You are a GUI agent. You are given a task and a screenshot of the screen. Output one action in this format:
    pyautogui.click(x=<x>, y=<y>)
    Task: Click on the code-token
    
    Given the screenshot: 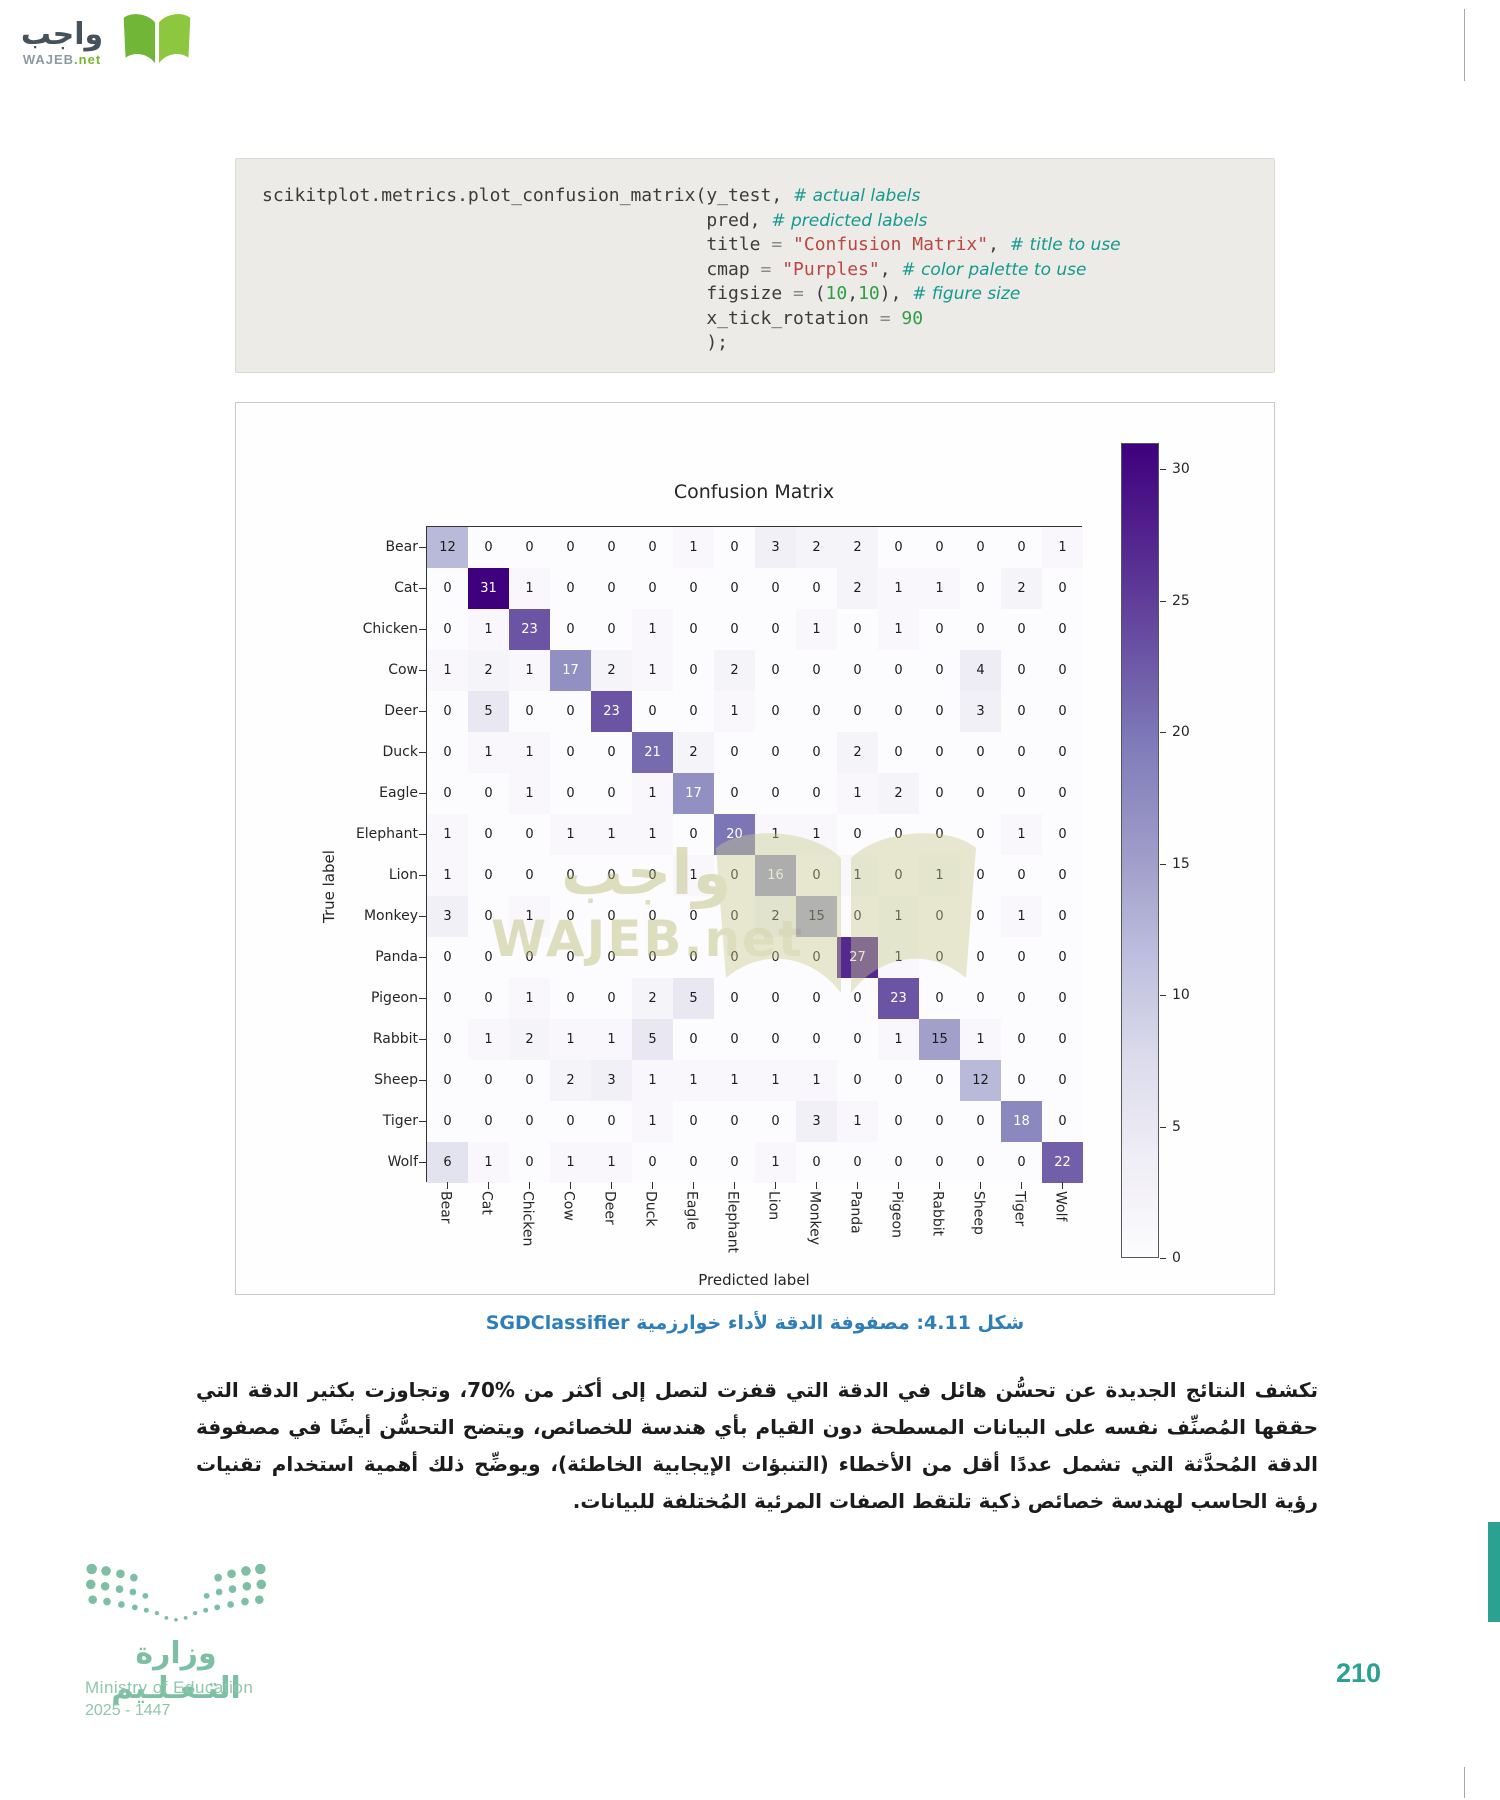 What is the action you would take?
    pyautogui.click(x=776, y=269)
    